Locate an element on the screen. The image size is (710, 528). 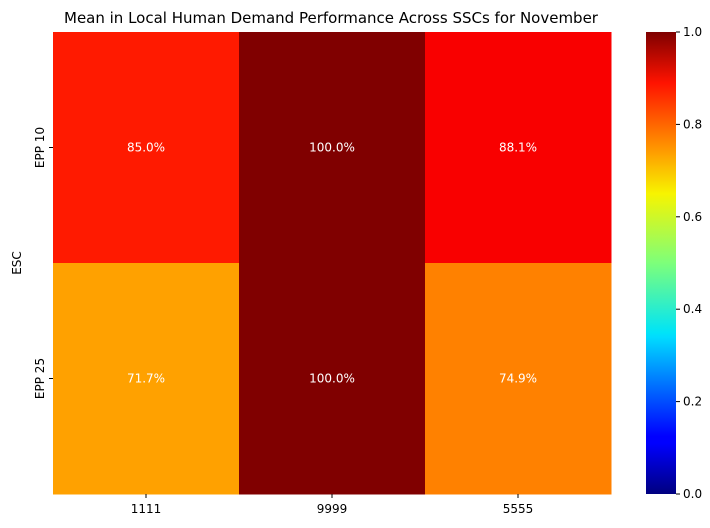
colorbar-tick-label: 0.8 is located at coordinates (692, 124).